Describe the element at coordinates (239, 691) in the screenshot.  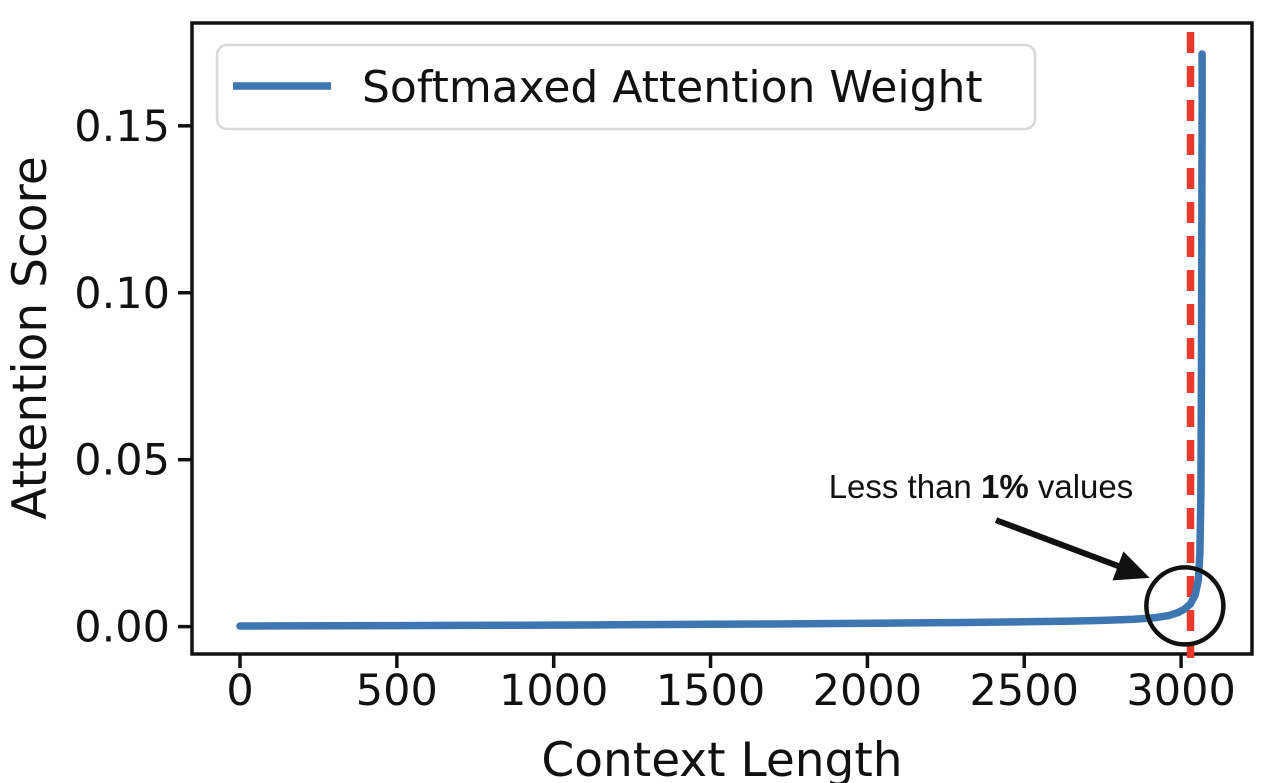
I see `x-axis-tick-label: 0` at that location.